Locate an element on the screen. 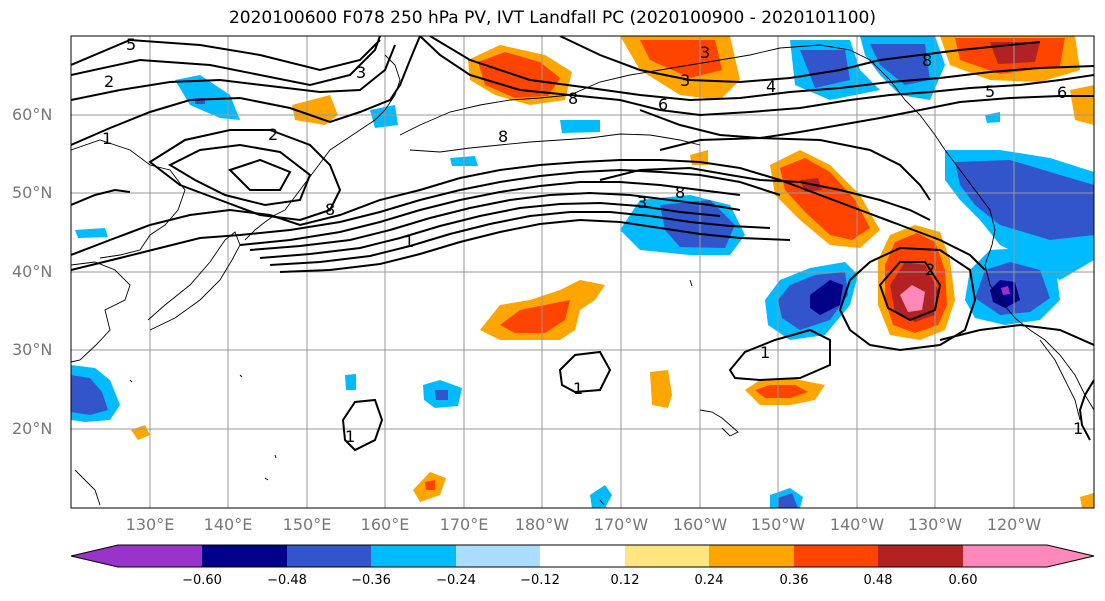 This screenshot has width=1105, height=601. lon-label: 130°W is located at coordinates (935, 524).